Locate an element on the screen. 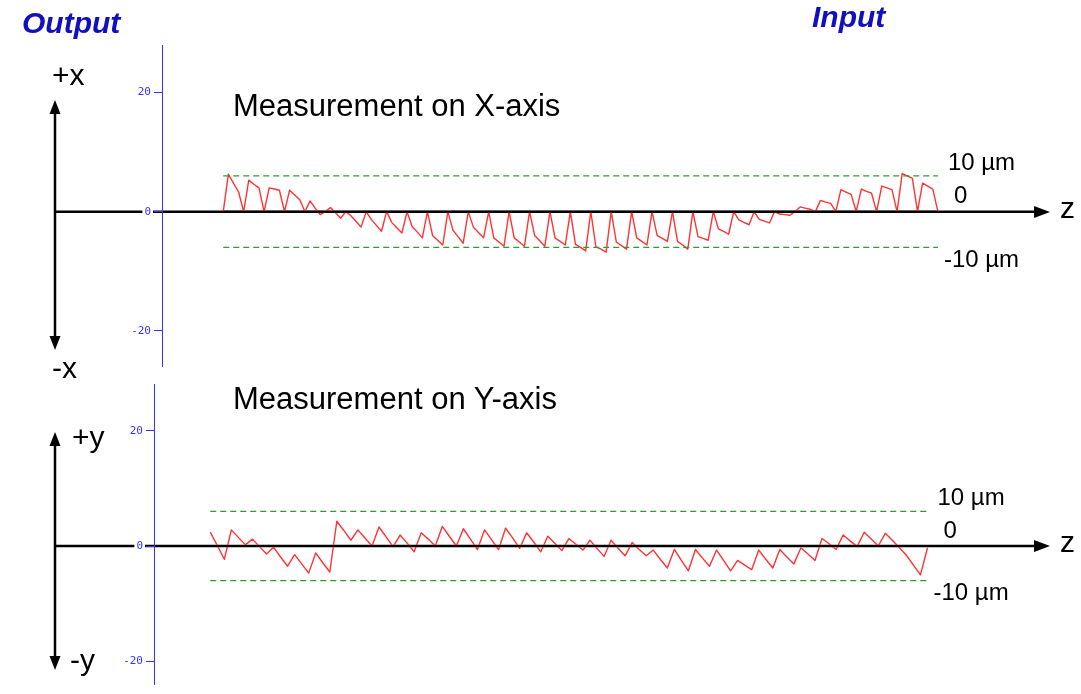  text: Output is located at coordinates (71, 22).